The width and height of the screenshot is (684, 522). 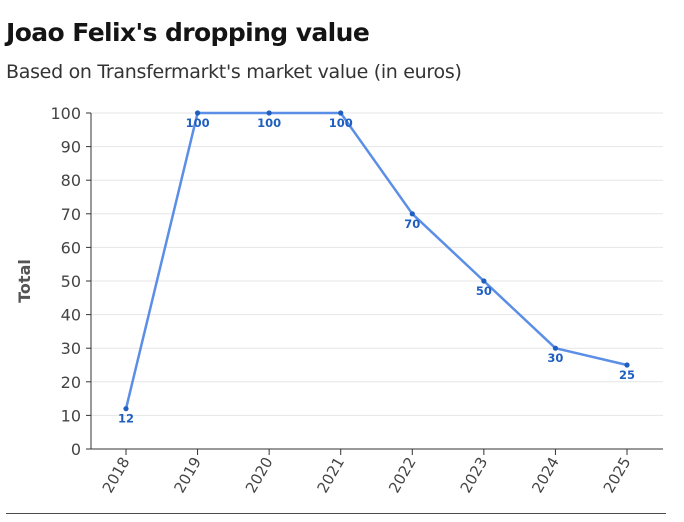 I want to click on y-tick-label: 30, so click(x=71, y=348).